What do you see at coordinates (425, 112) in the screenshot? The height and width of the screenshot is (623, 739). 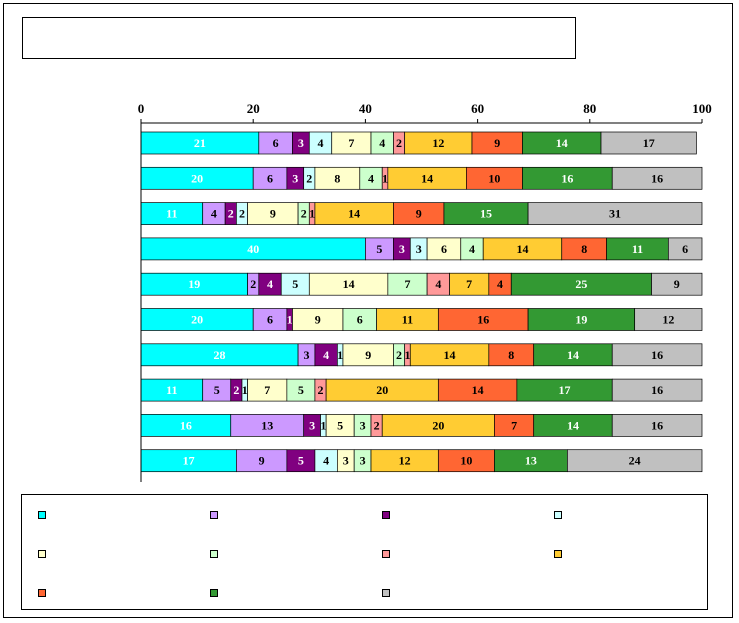 I see `x-axis-ticks: 0 20 40 60 80 100` at bounding box center [425, 112].